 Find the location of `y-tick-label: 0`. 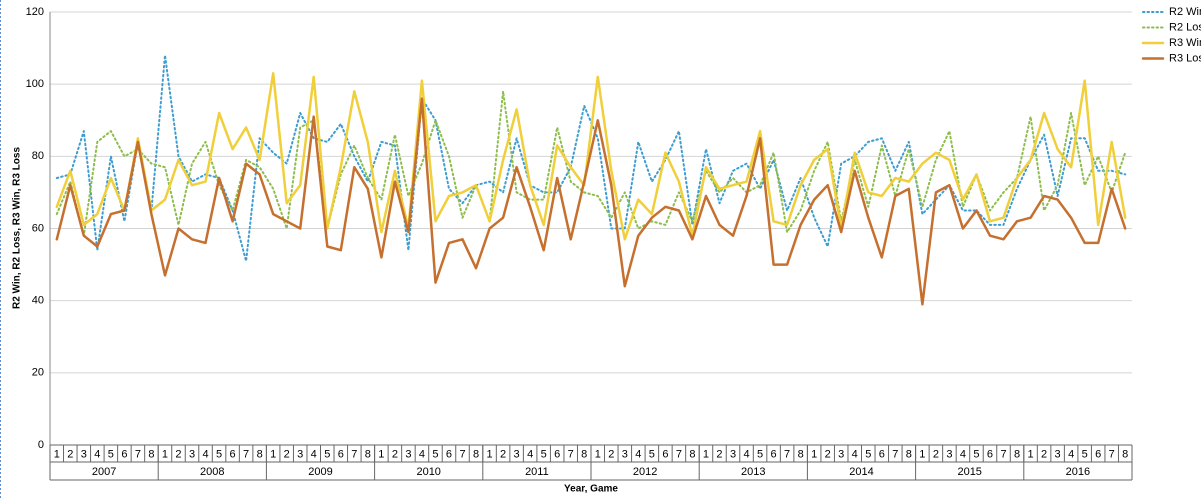

y-tick-label: 0 is located at coordinates (41, 445).